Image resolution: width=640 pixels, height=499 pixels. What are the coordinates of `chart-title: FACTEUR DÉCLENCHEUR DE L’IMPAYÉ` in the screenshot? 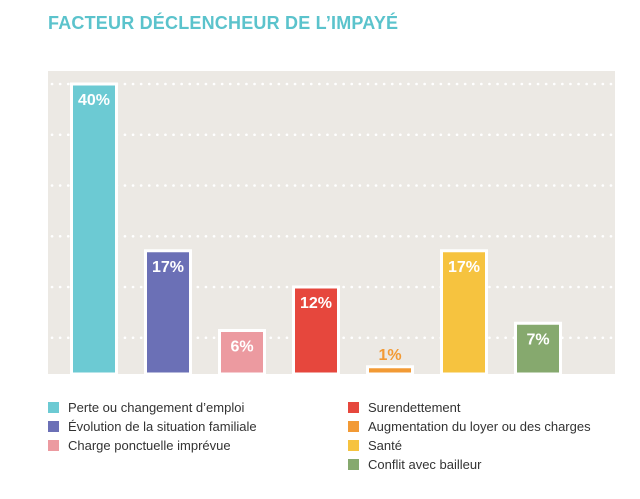 It's located at (223, 23).